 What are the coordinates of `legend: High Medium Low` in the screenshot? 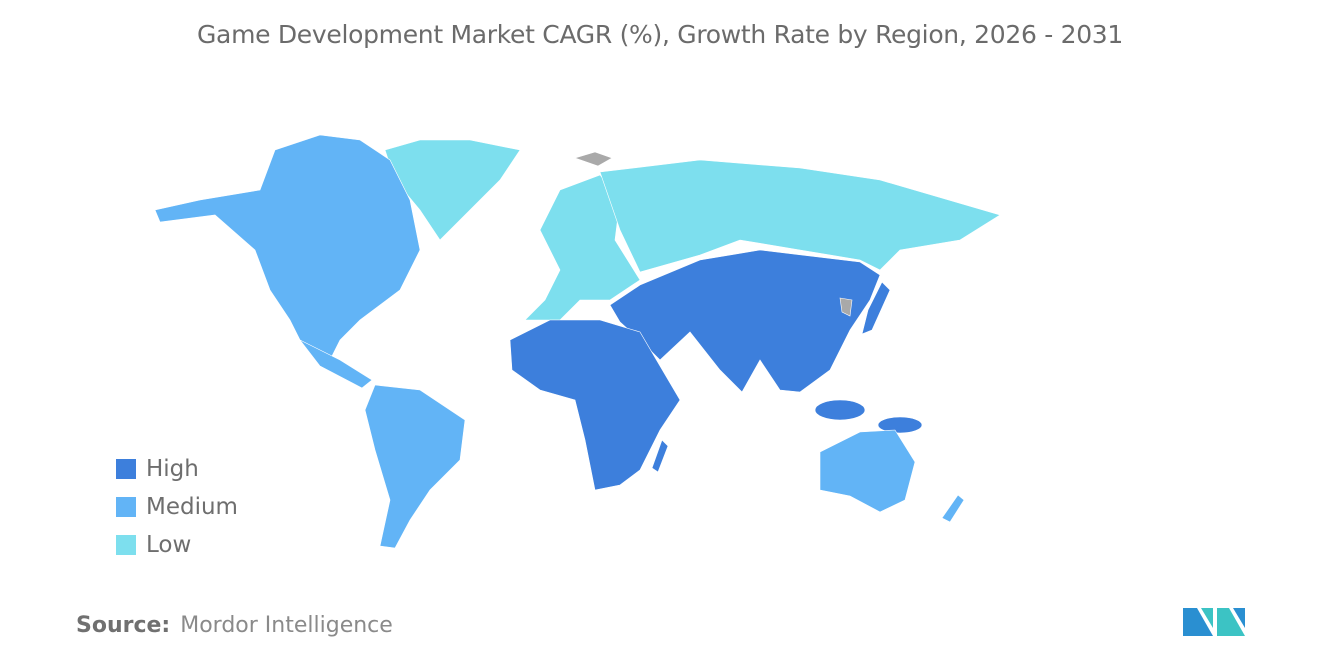 It's located at (177, 507).